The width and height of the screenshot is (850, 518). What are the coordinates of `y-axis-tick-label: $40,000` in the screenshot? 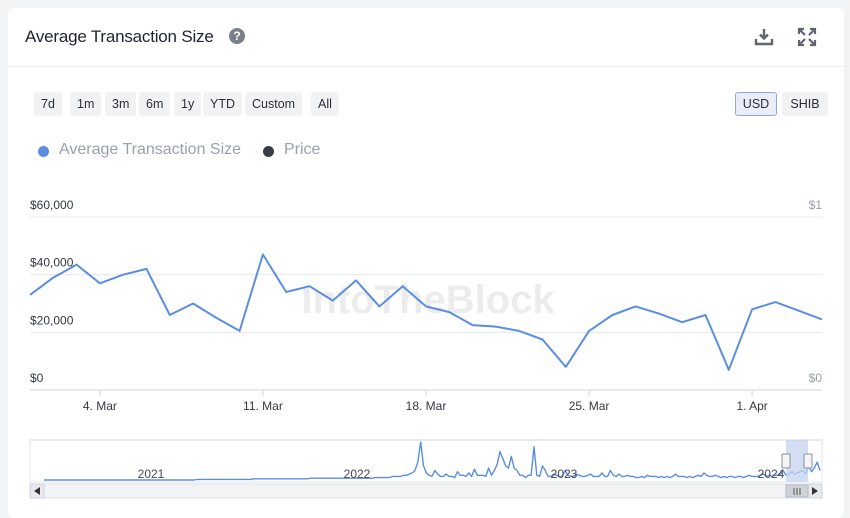 It's located at (52, 263).